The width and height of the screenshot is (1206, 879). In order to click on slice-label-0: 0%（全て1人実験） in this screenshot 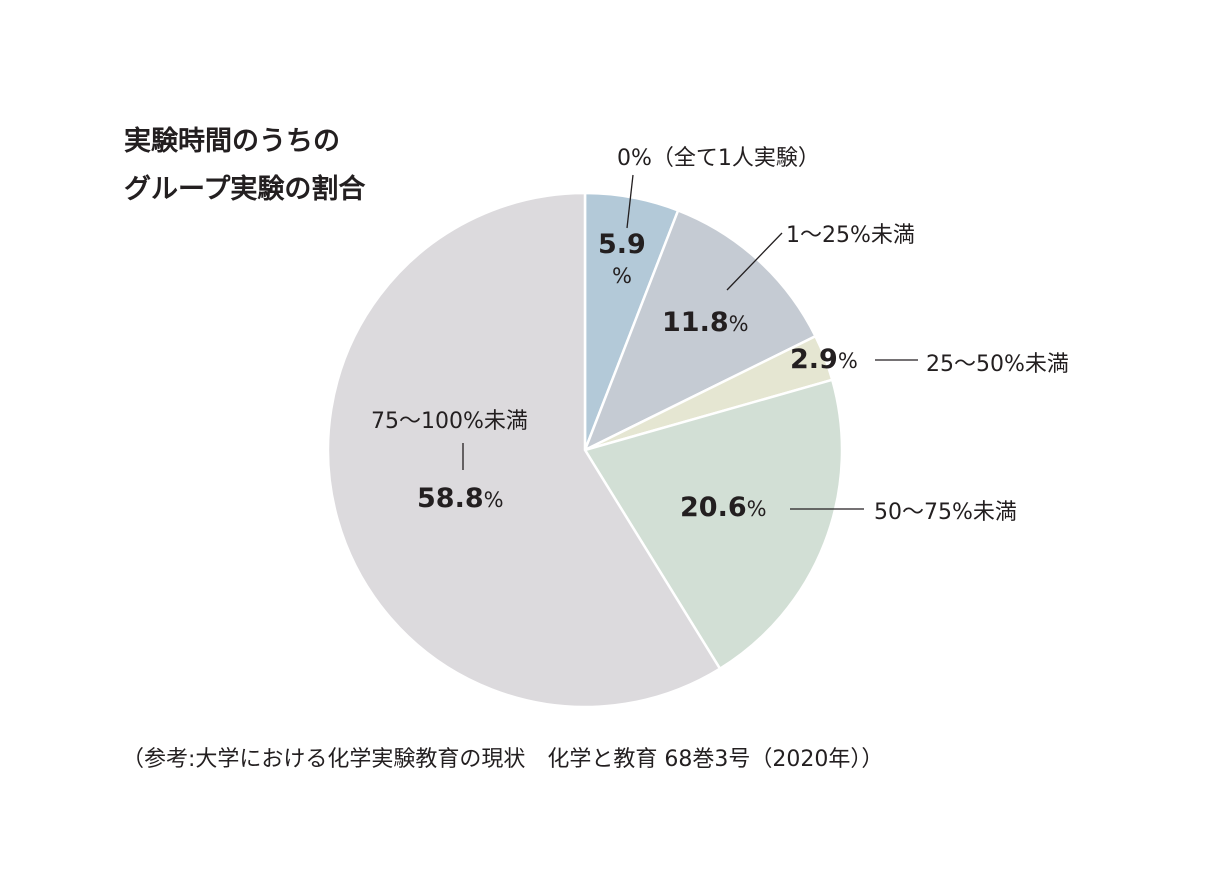, I will do `click(718, 158)`.